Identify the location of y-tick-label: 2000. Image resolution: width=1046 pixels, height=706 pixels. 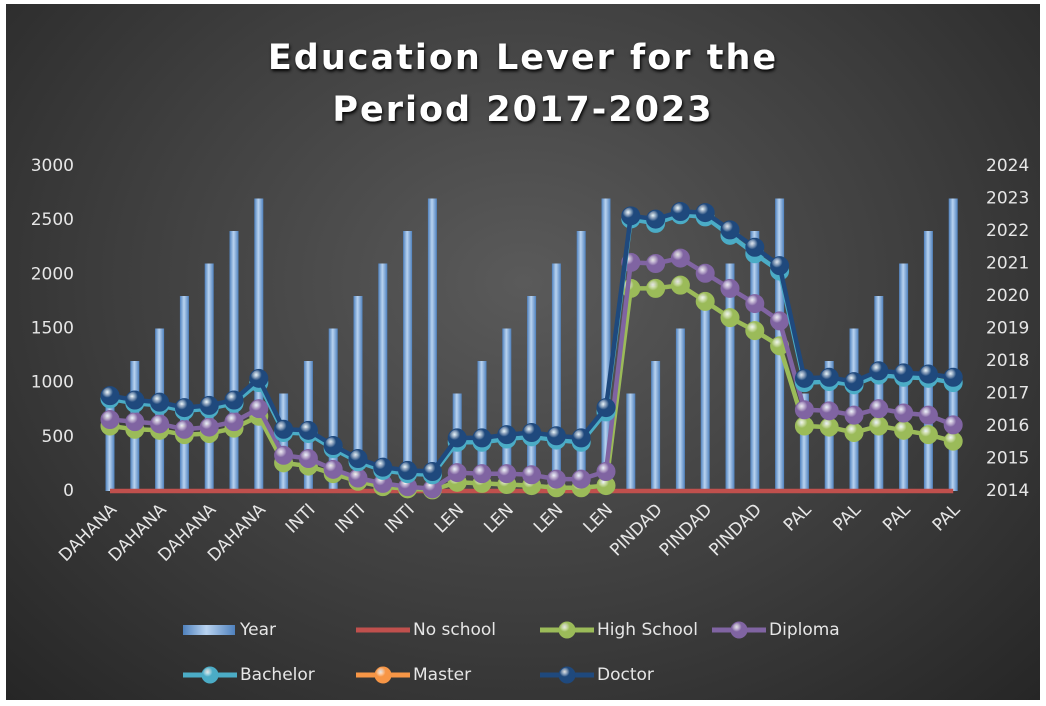
(52, 274).